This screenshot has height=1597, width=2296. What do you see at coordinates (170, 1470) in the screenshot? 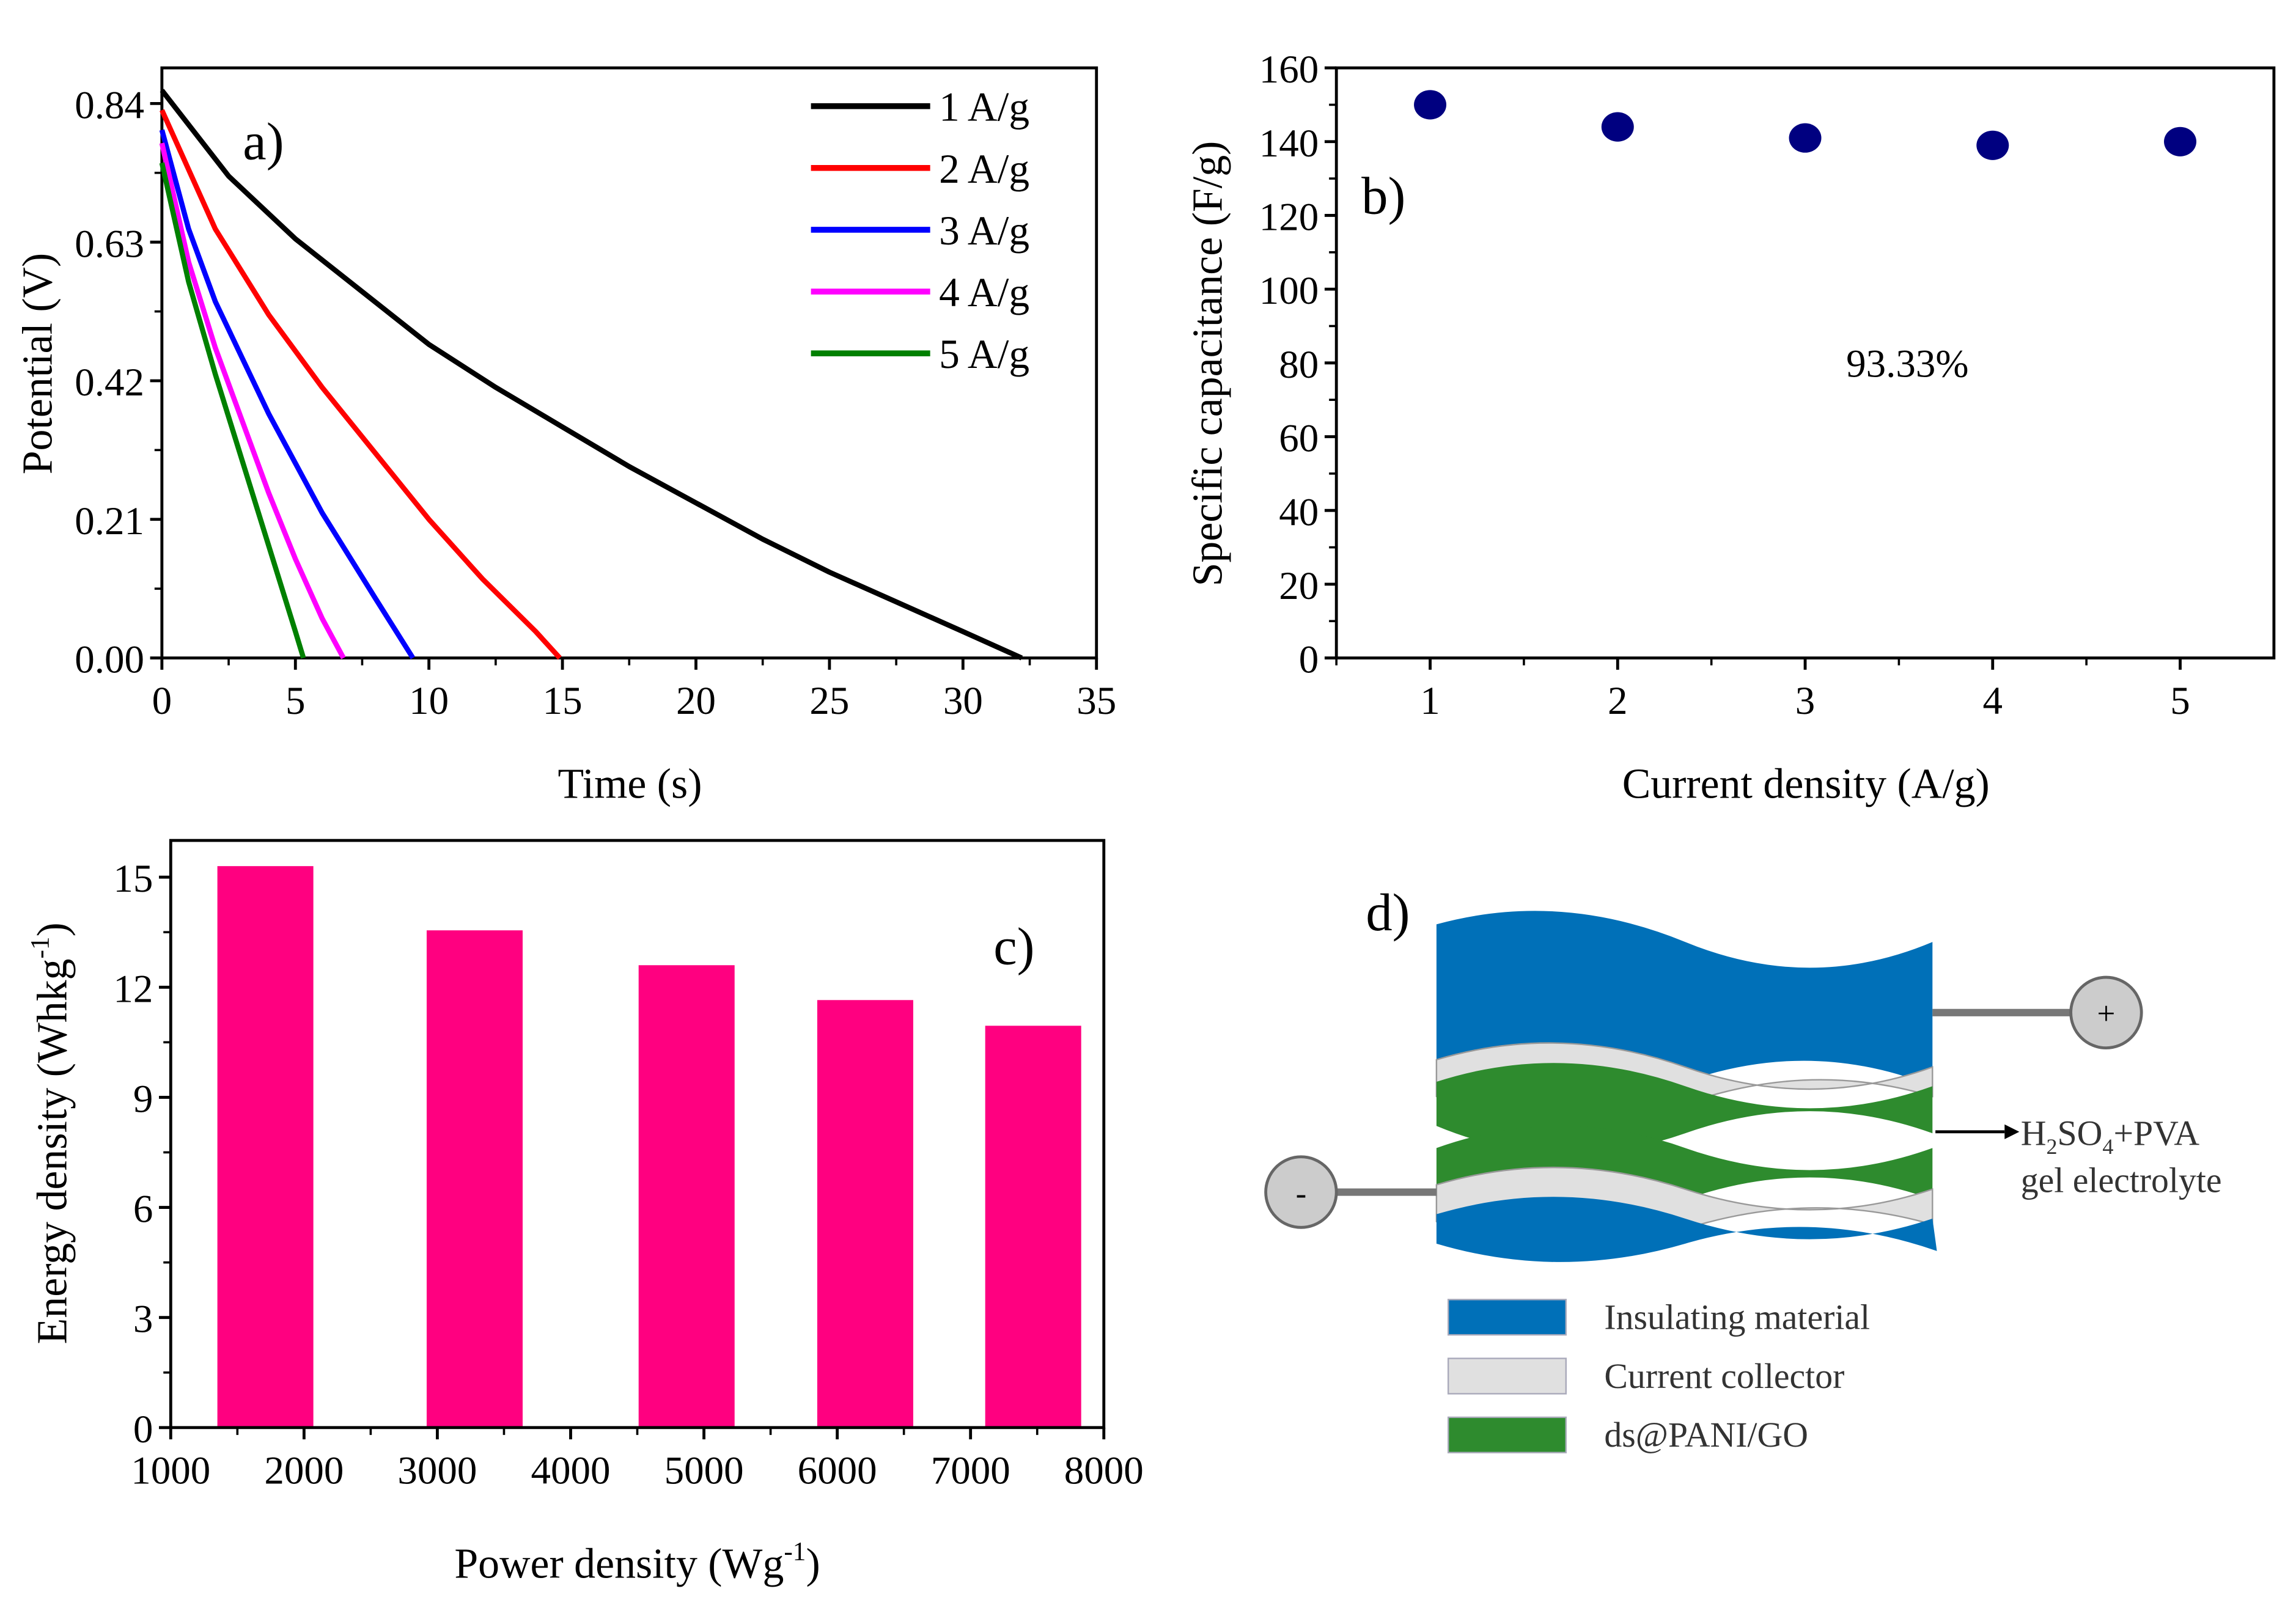
I see `x-tick-label: 1000` at bounding box center [170, 1470].